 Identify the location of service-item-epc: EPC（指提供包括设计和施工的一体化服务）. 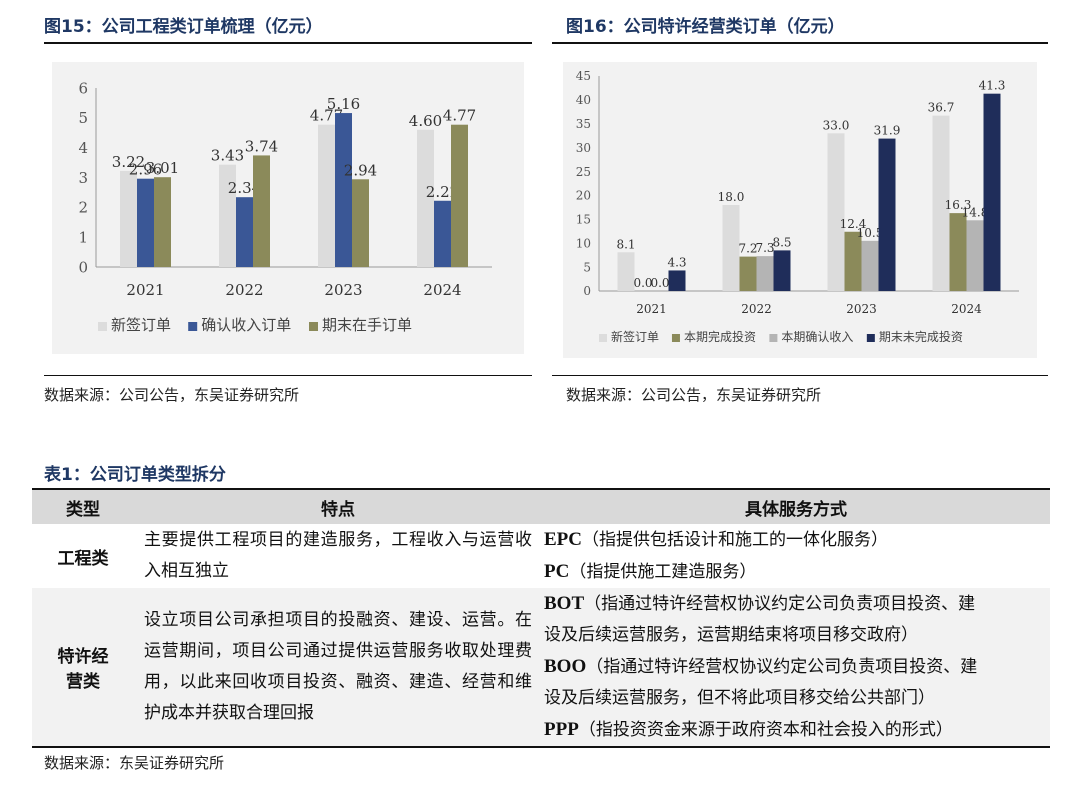
(797, 540).